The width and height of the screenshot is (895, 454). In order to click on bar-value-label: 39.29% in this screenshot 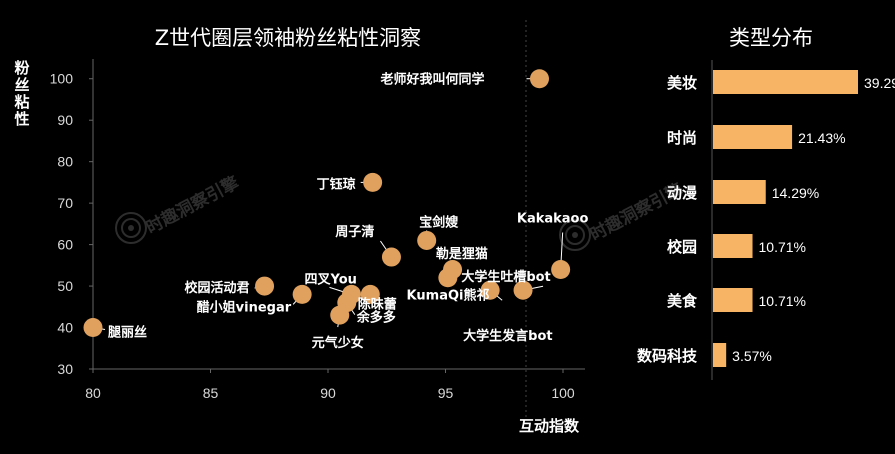, I will do `click(879, 83)`.